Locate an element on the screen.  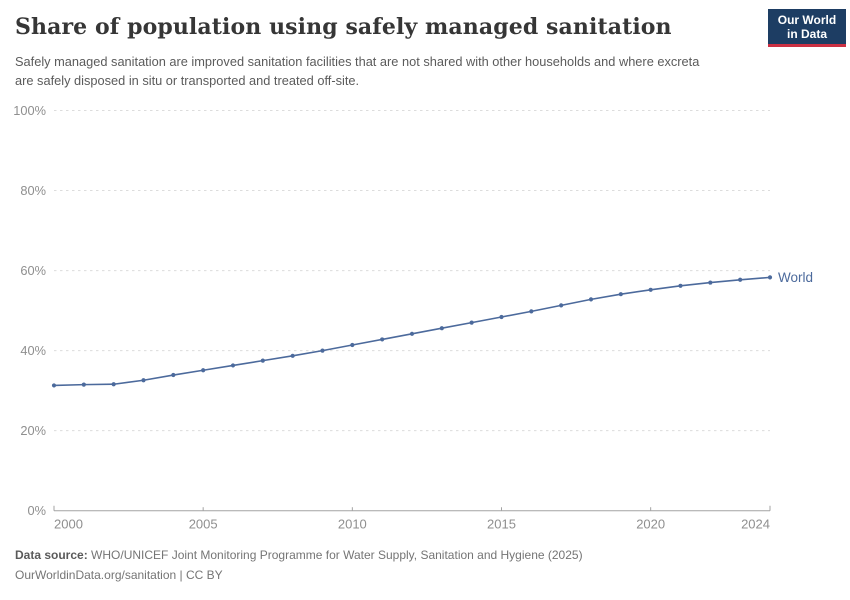
x-tick-label: 2024 is located at coordinates (755, 524).